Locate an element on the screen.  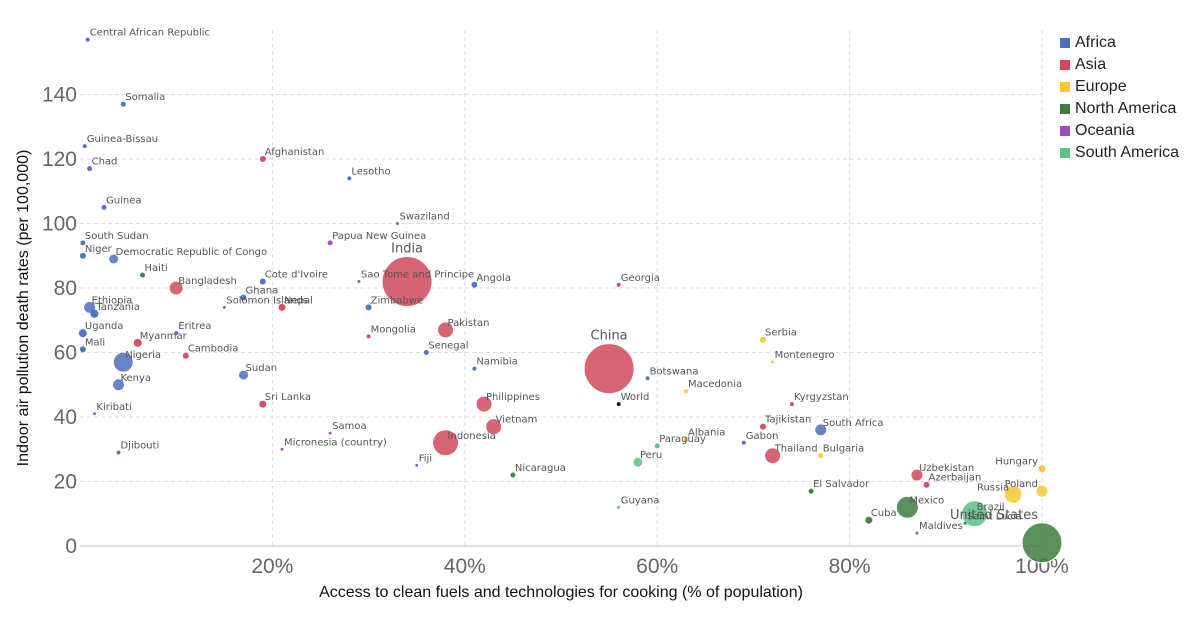
point-label: Tajikistan is located at coordinates (787, 420).